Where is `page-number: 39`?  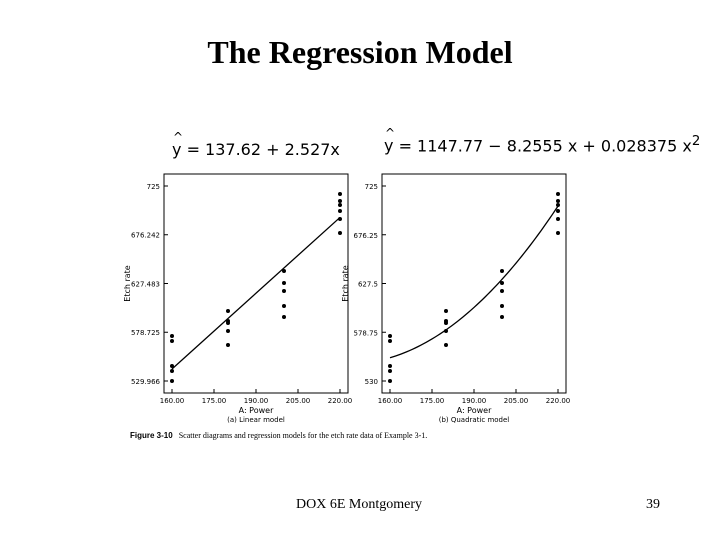
page-number: 39 is located at coordinates (653, 504).